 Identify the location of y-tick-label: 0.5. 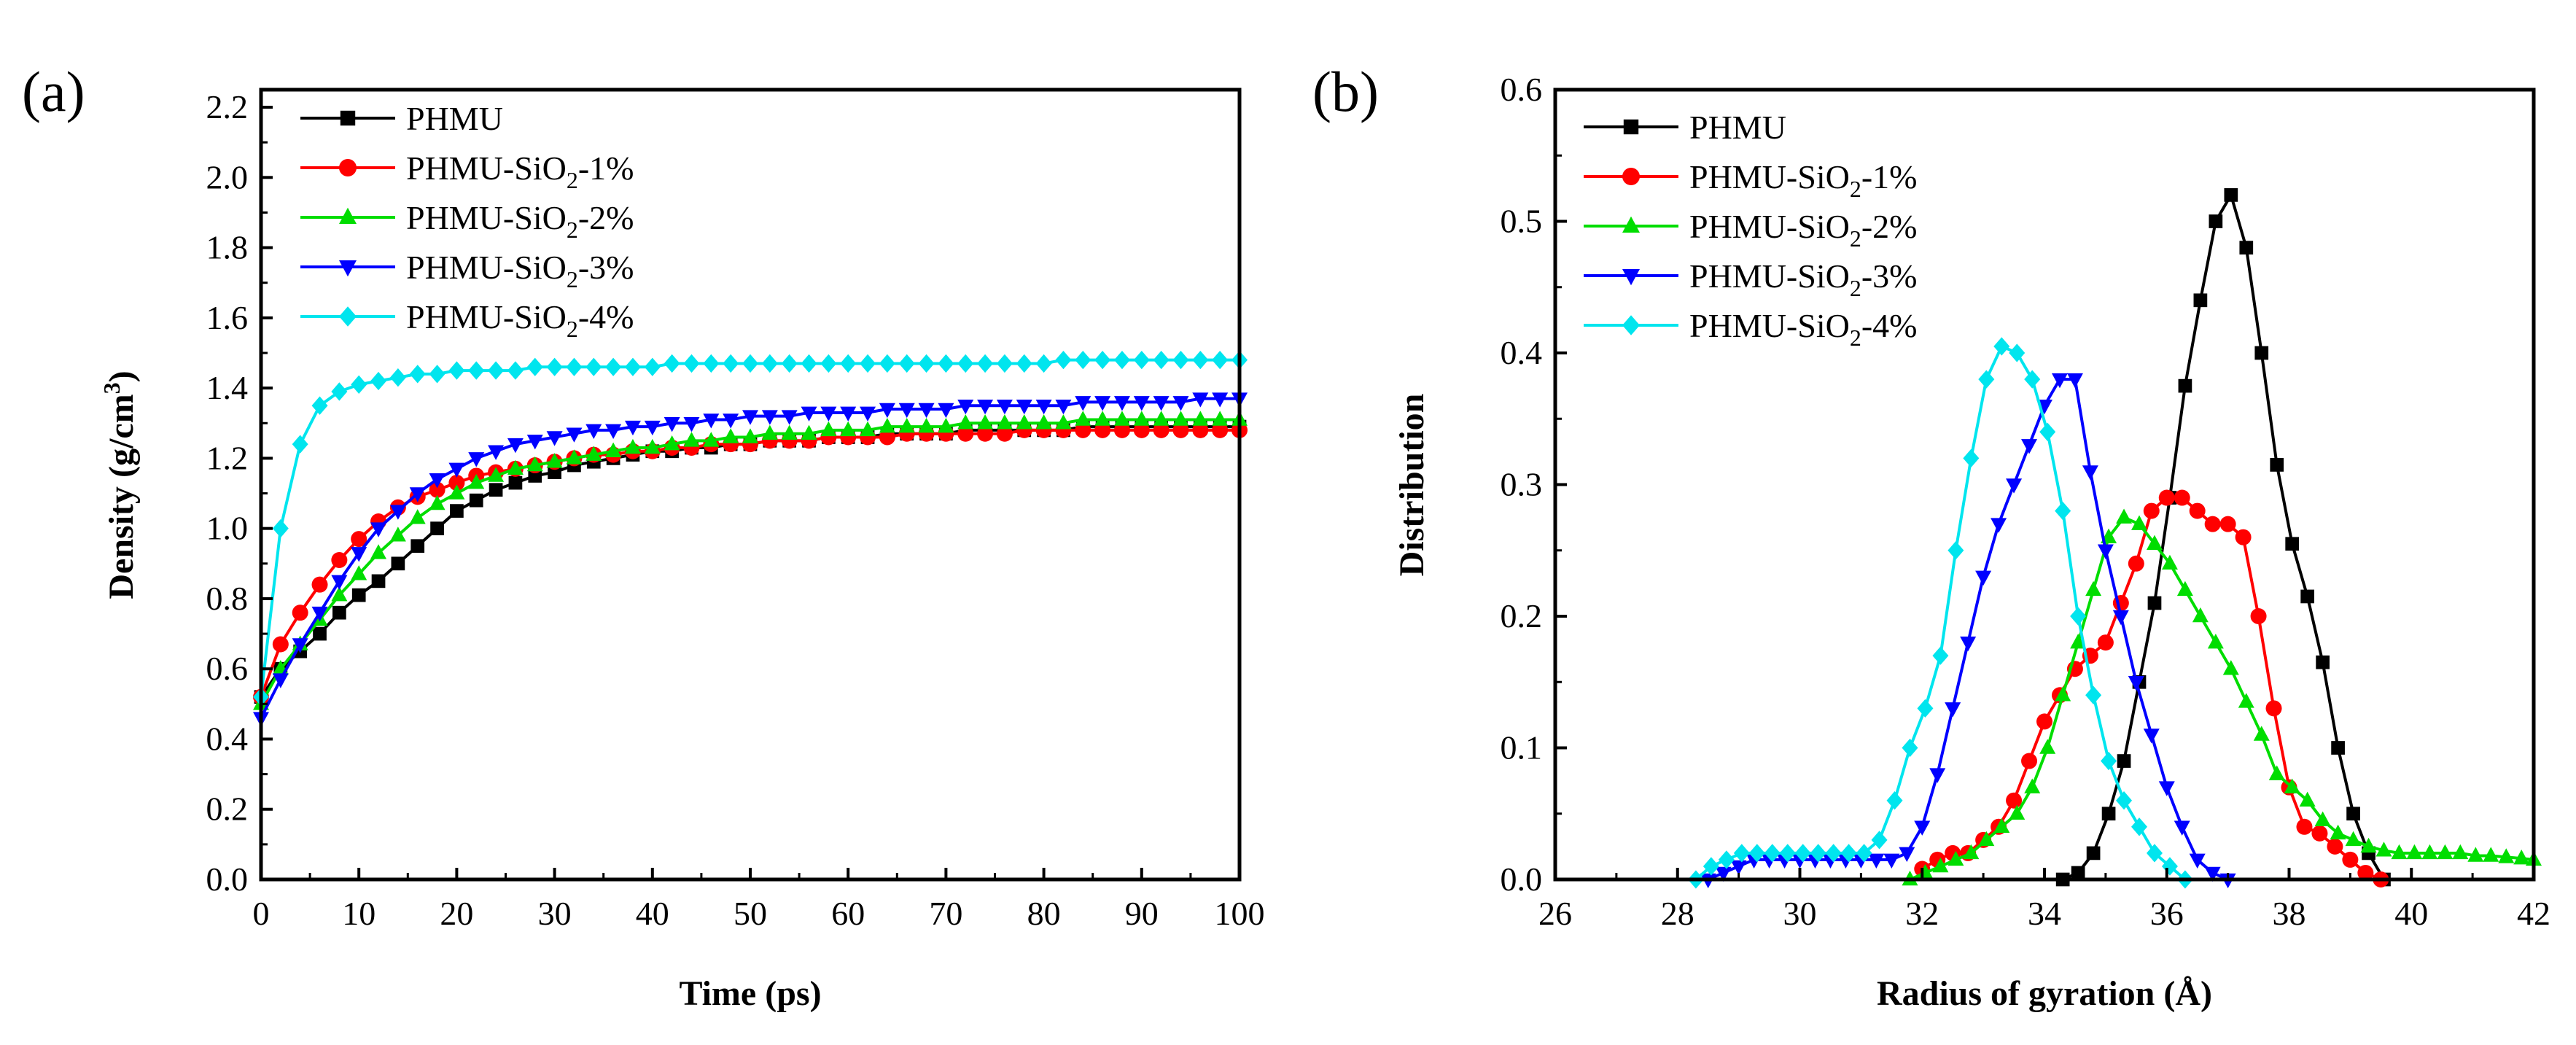
(1522, 221).